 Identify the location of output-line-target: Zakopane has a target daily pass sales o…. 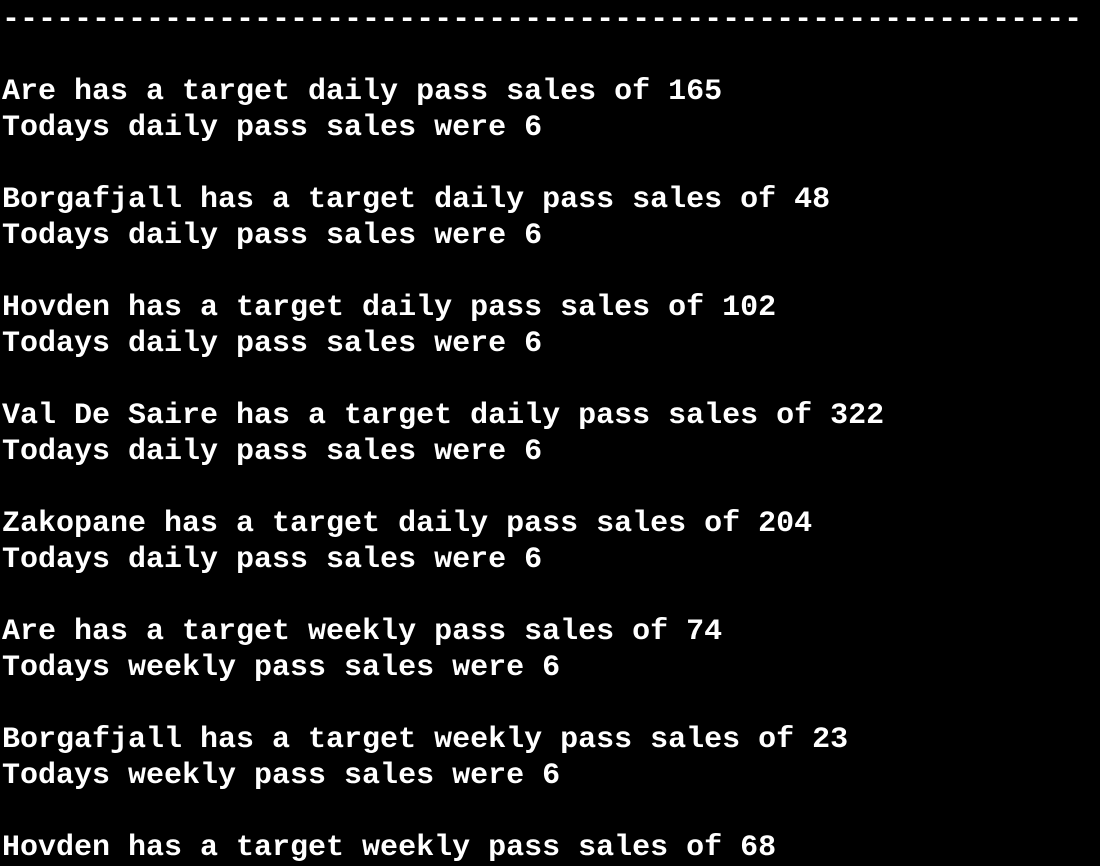
(407, 524).